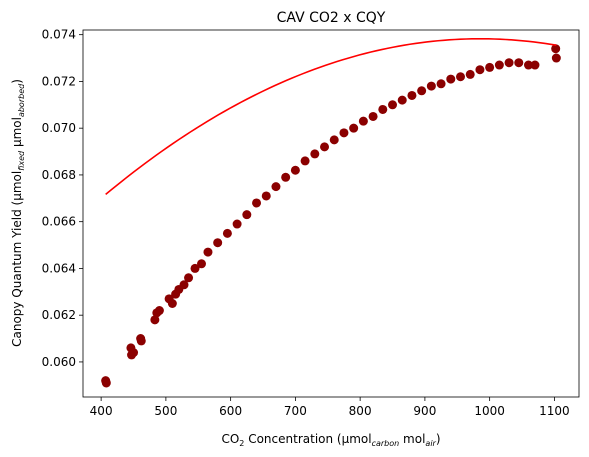 This screenshot has width=589, height=457. Describe the element at coordinates (241, 443) in the screenshot. I see `x-axis-label-sub-1: 2` at that location.